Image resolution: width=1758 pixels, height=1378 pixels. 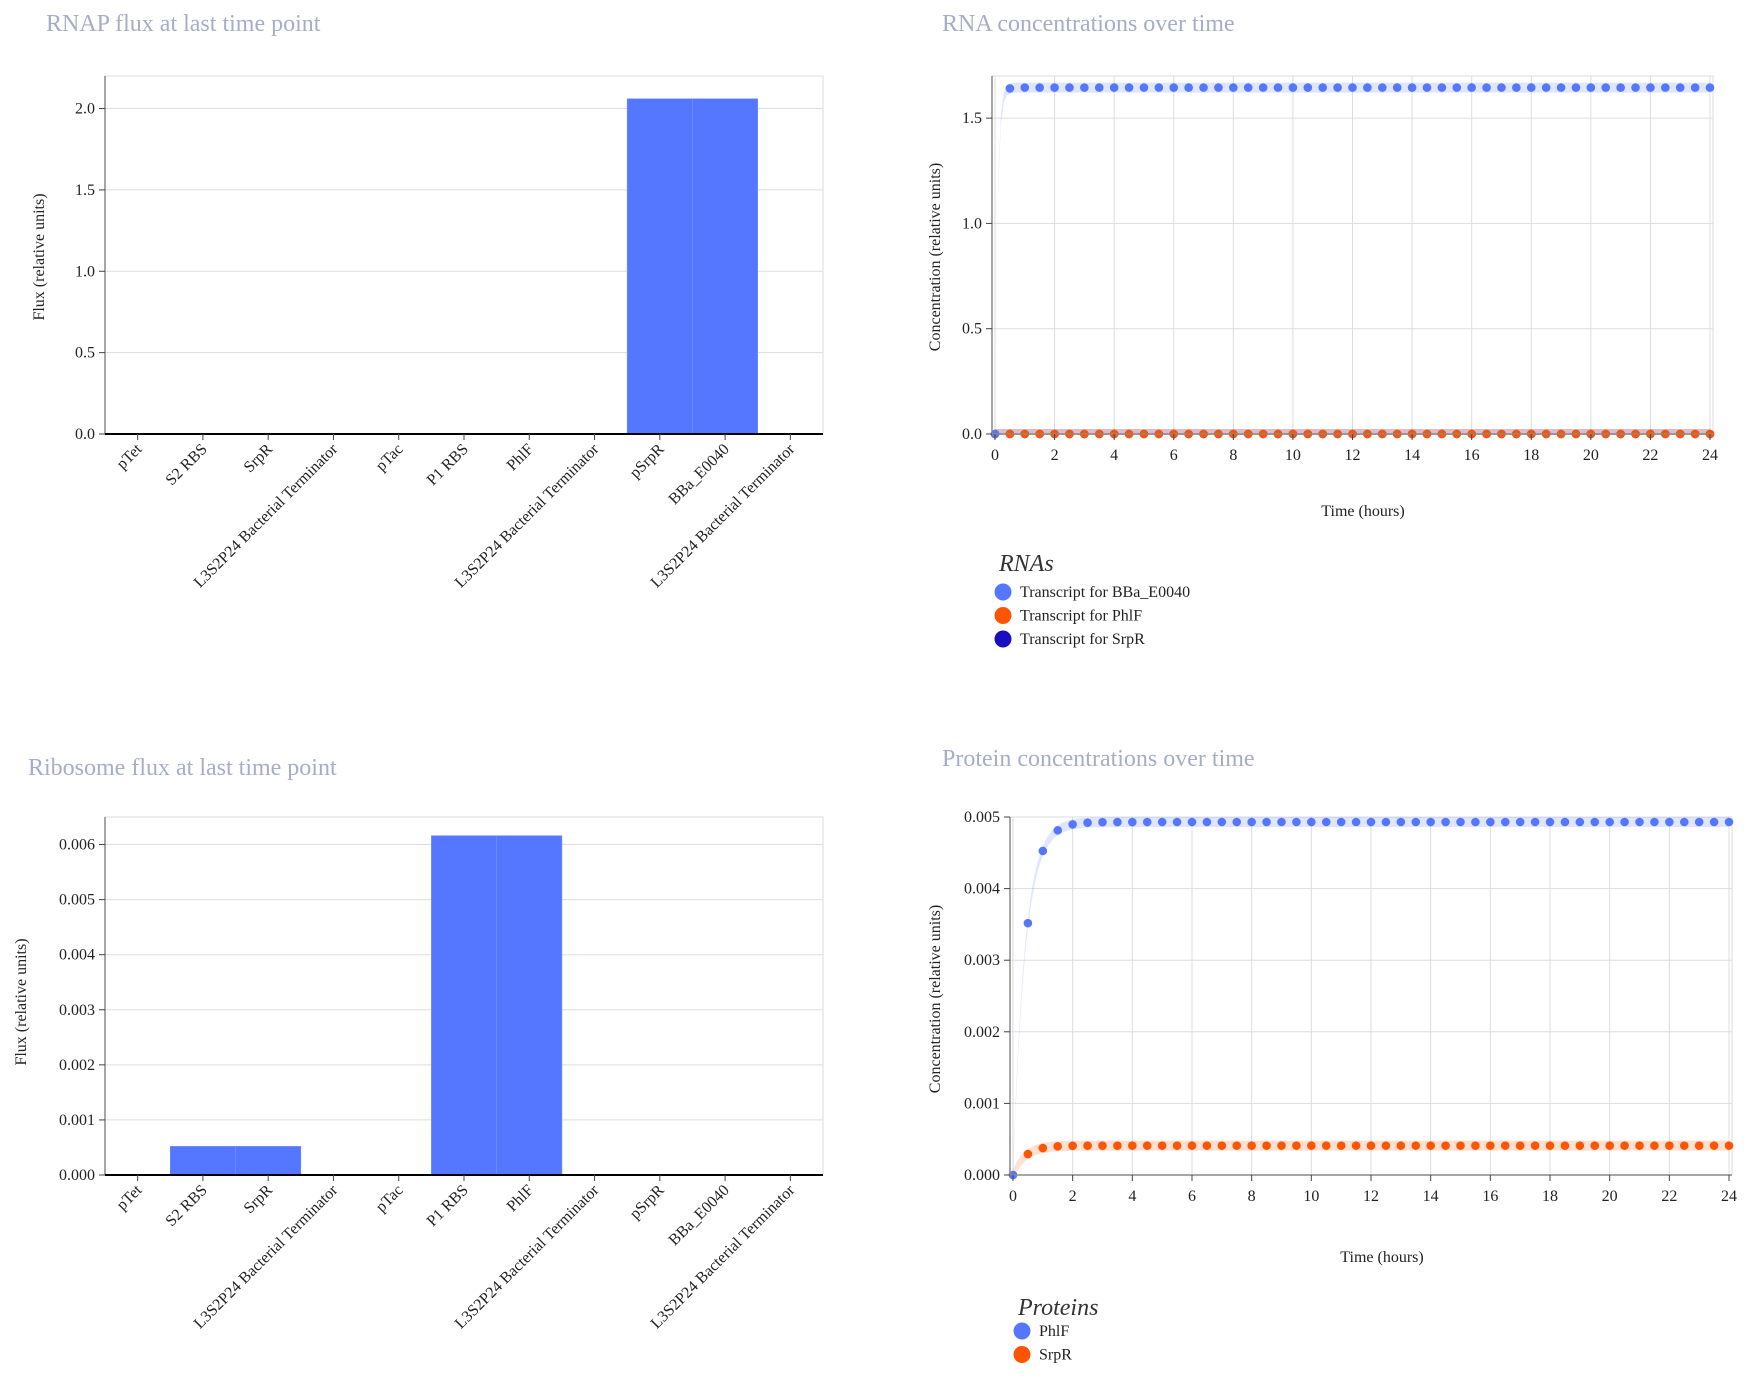 What do you see at coordinates (1710, 455) in the screenshot?
I see `rna-x-tick-label: 24` at bounding box center [1710, 455].